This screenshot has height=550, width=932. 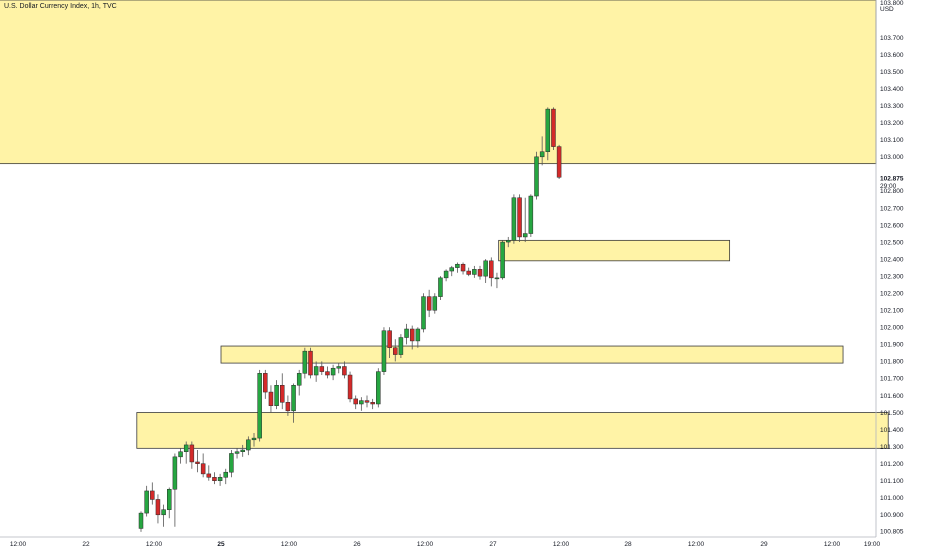 What do you see at coordinates (892, 123) in the screenshot?
I see `y-tick-label: 103.200` at bounding box center [892, 123].